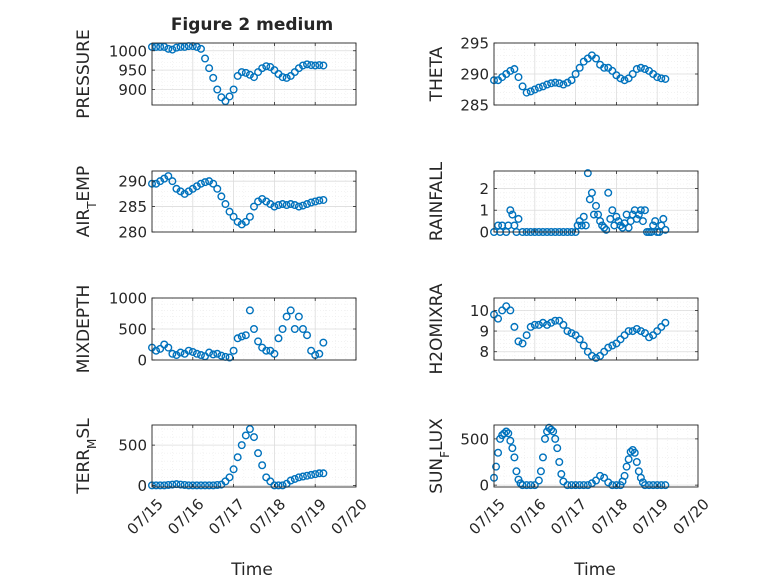  What do you see at coordinates (563, 75) in the screenshot?
I see `subplot-theta: 295 290 285 THETA` at bounding box center [563, 75].